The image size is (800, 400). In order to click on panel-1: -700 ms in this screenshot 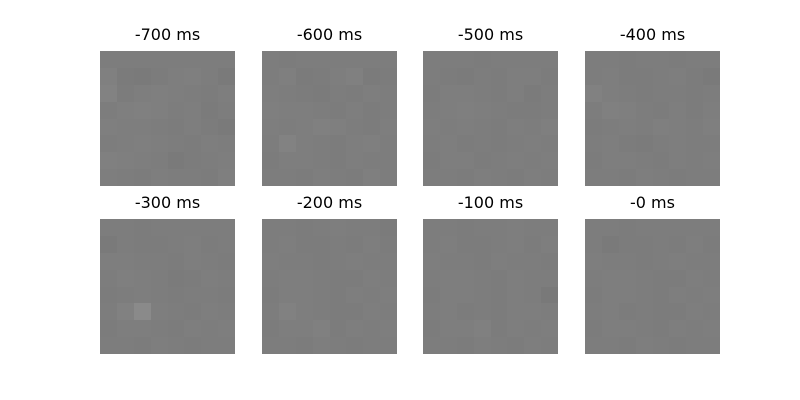, I will do `click(167, 105)`.